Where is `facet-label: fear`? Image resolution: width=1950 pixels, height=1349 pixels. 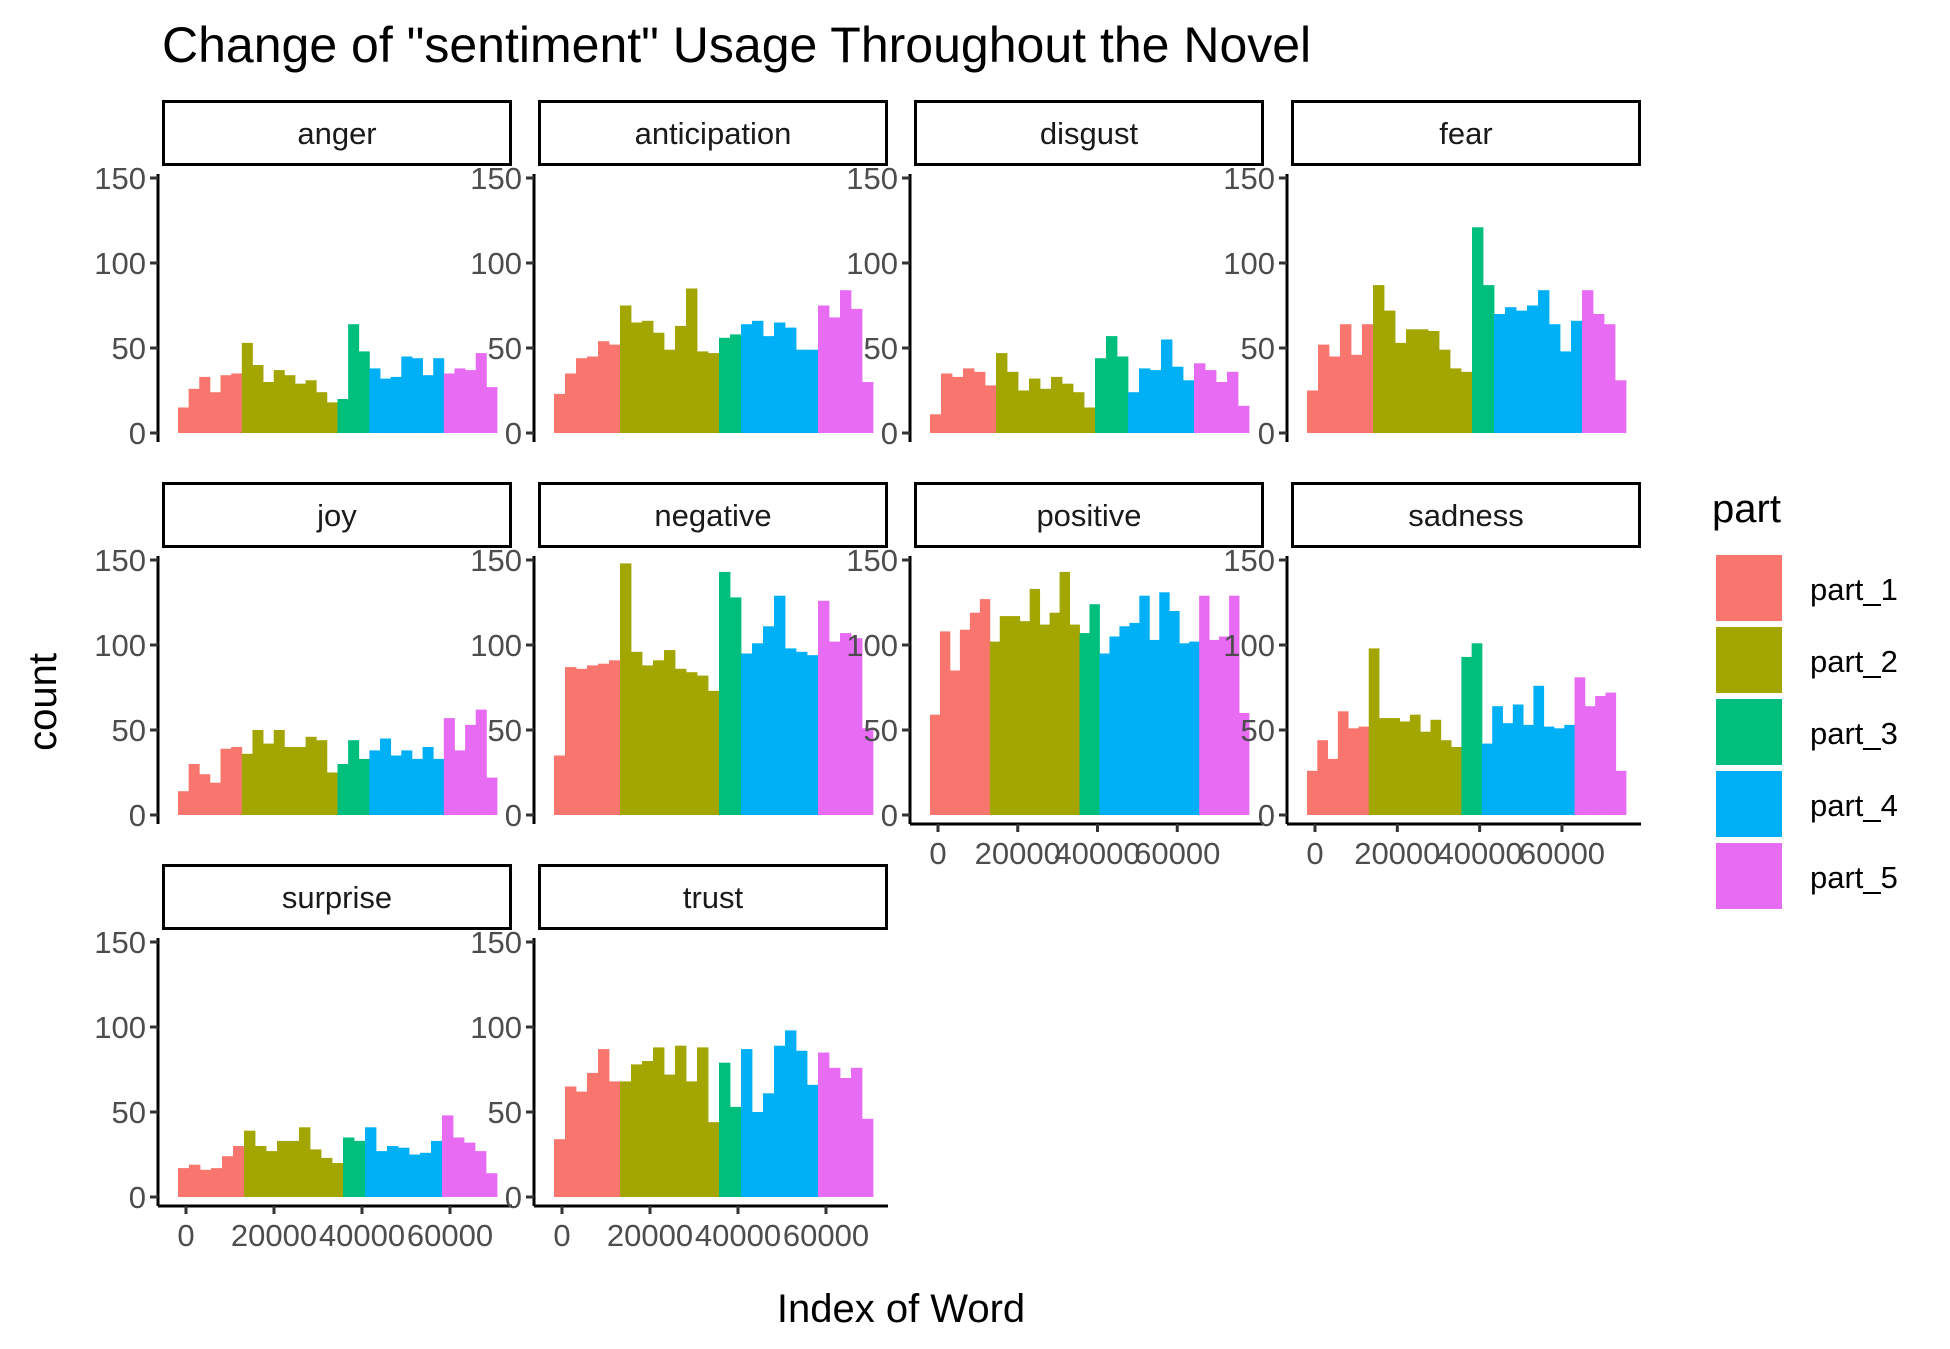
facet-label: fear is located at coordinates (1465, 133).